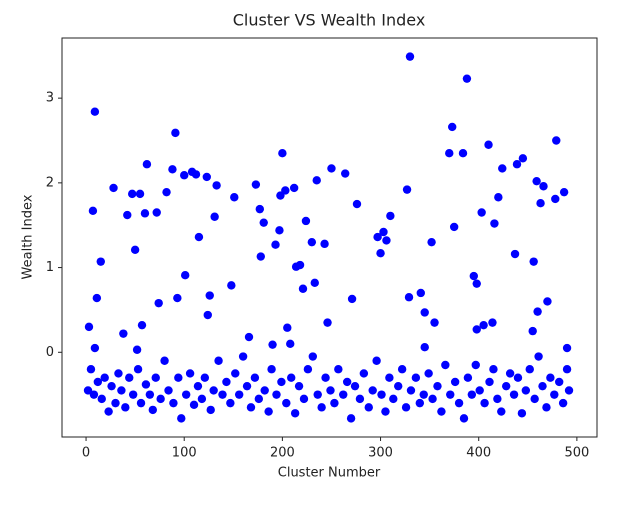  I want to click on x-tick-label: 300, so click(380, 453).